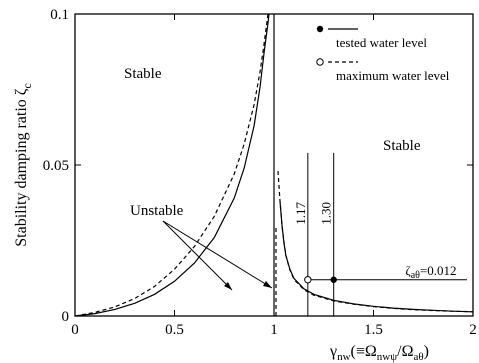 This screenshot has width=479, height=363. What do you see at coordinates (364, 351) in the screenshot?
I see `x-axis-title-paren: (≡Ω` at bounding box center [364, 351].